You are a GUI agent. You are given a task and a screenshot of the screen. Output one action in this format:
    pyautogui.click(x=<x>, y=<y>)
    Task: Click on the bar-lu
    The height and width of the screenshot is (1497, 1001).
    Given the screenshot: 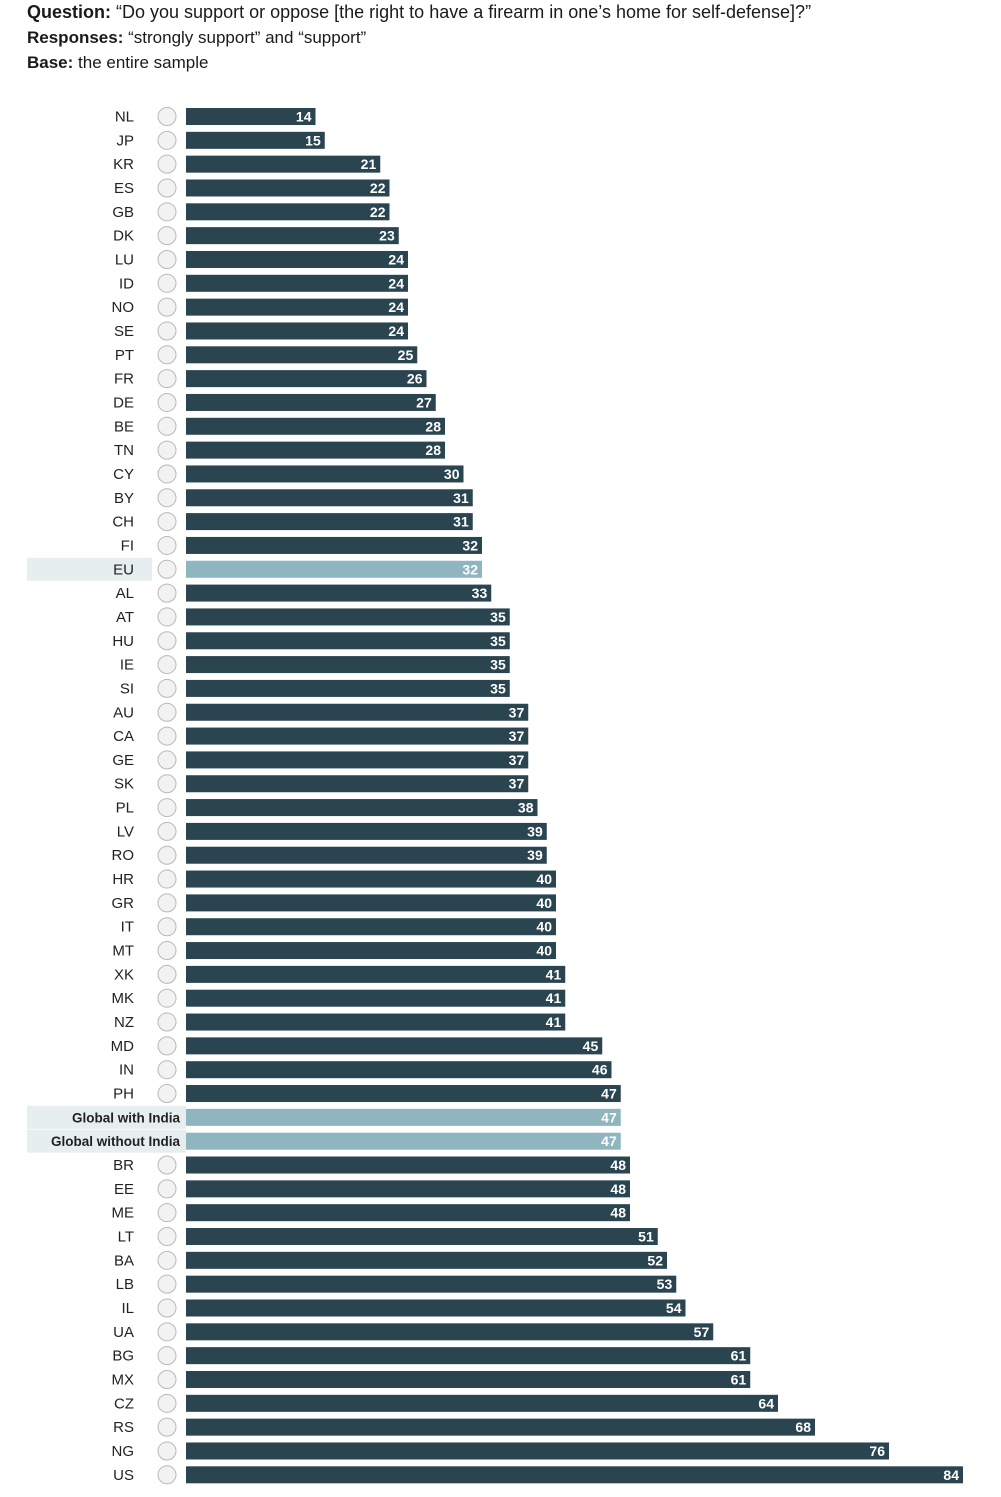 What is the action you would take?
    pyautogui.click(x=297, y=259)
    